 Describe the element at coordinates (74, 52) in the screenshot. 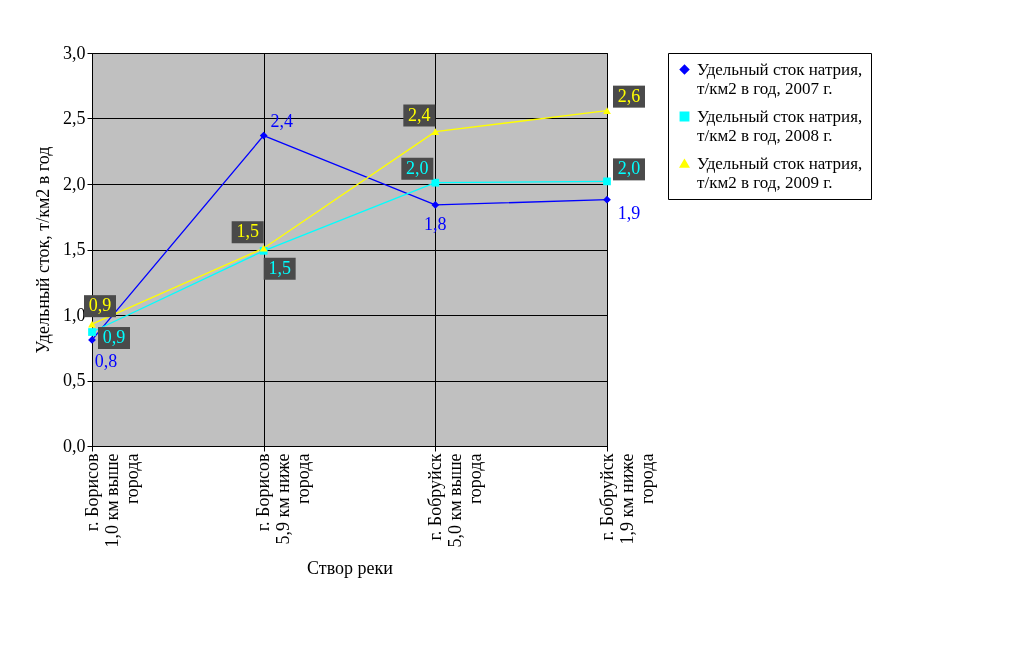

I see `y-tick-label: 3,0` at that location.